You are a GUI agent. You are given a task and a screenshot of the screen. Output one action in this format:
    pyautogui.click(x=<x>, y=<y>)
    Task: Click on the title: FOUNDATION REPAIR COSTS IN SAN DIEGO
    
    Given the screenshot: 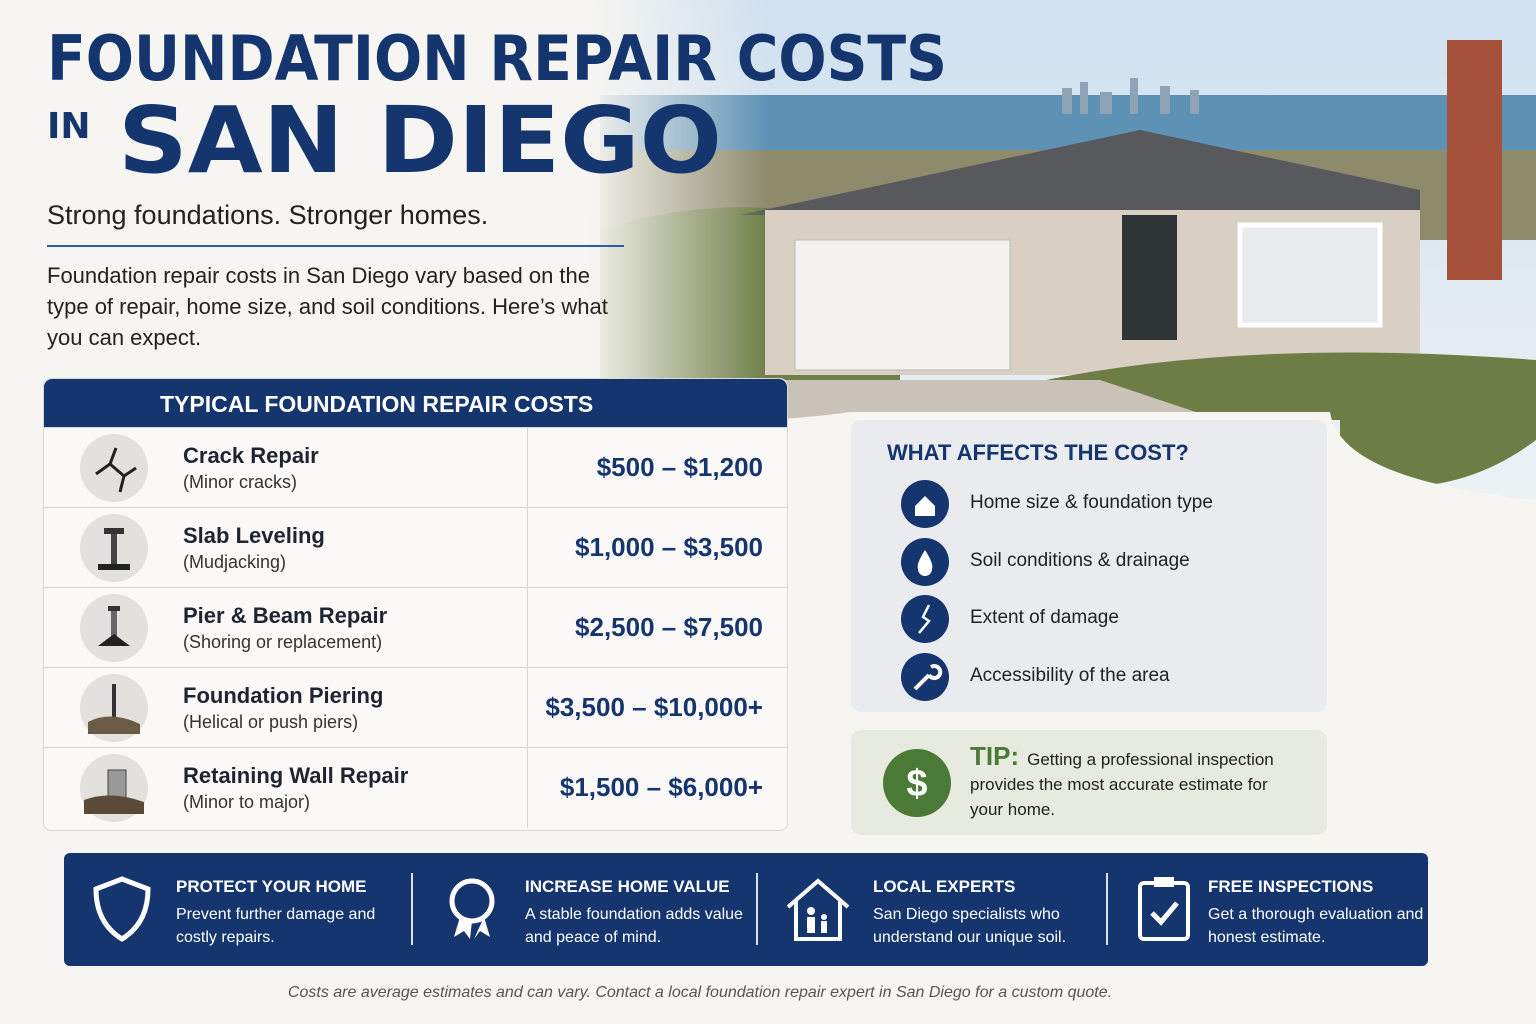 What is the action you would take?
    pyautogui.click(x=497, y=106)
    